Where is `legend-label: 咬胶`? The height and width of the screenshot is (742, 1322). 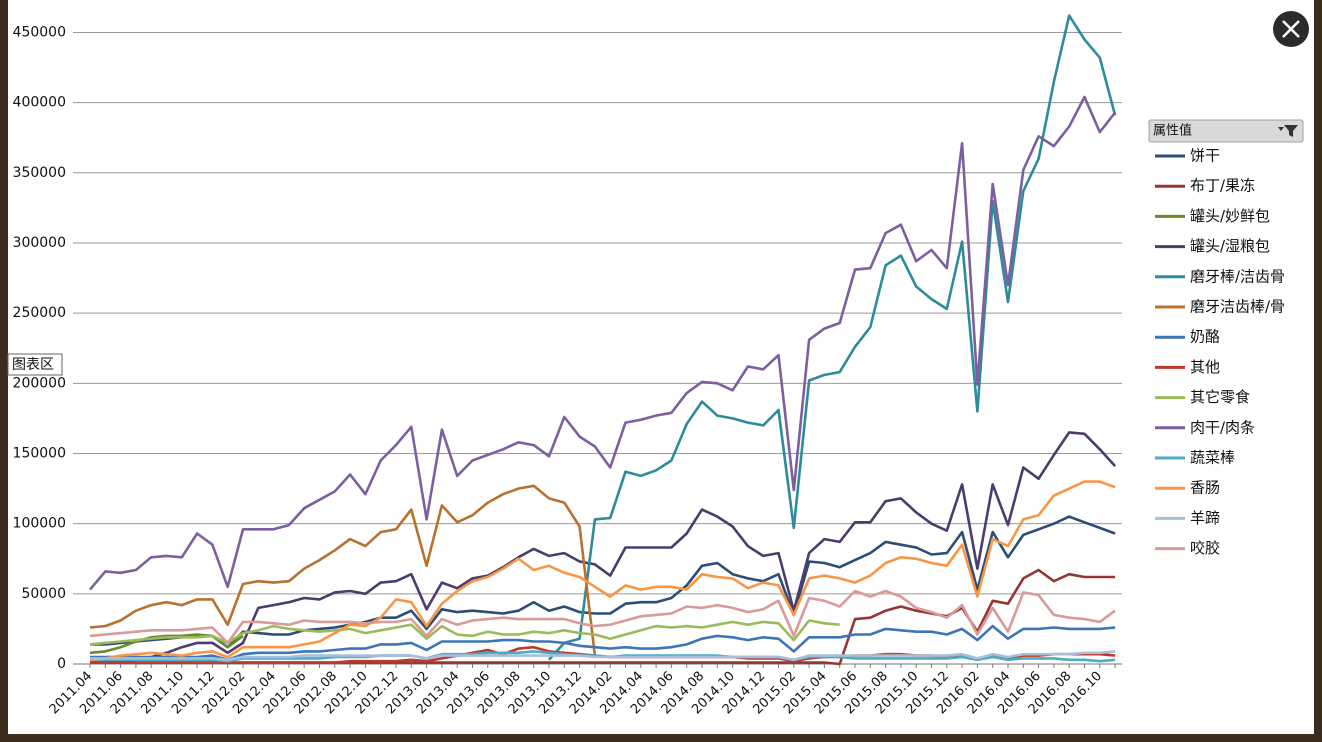
legend-label: 咬胶 is located at coordinates (1205, 548).